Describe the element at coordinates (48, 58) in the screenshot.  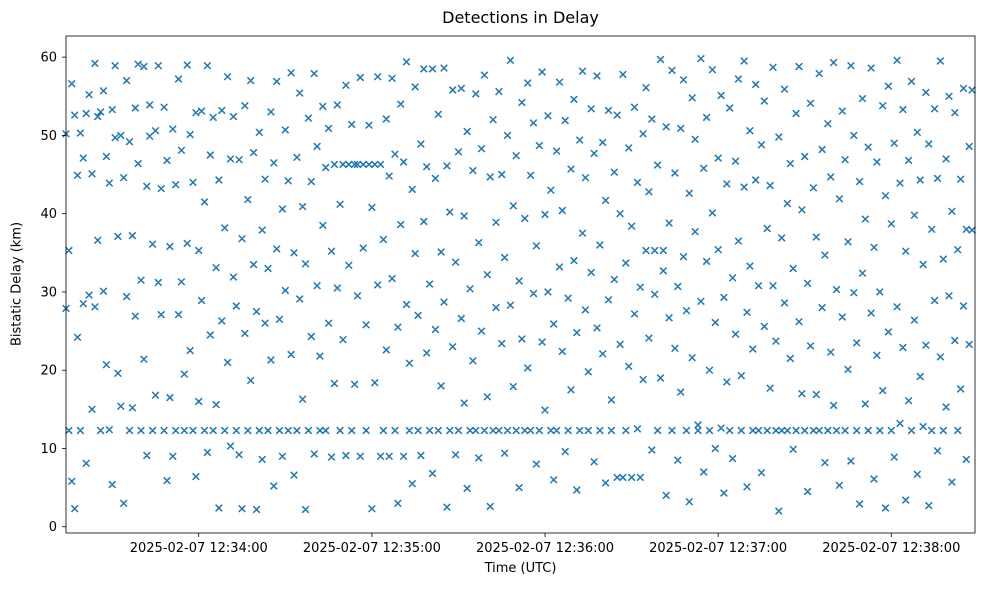
I see `y-tick-label: 60` at that location.